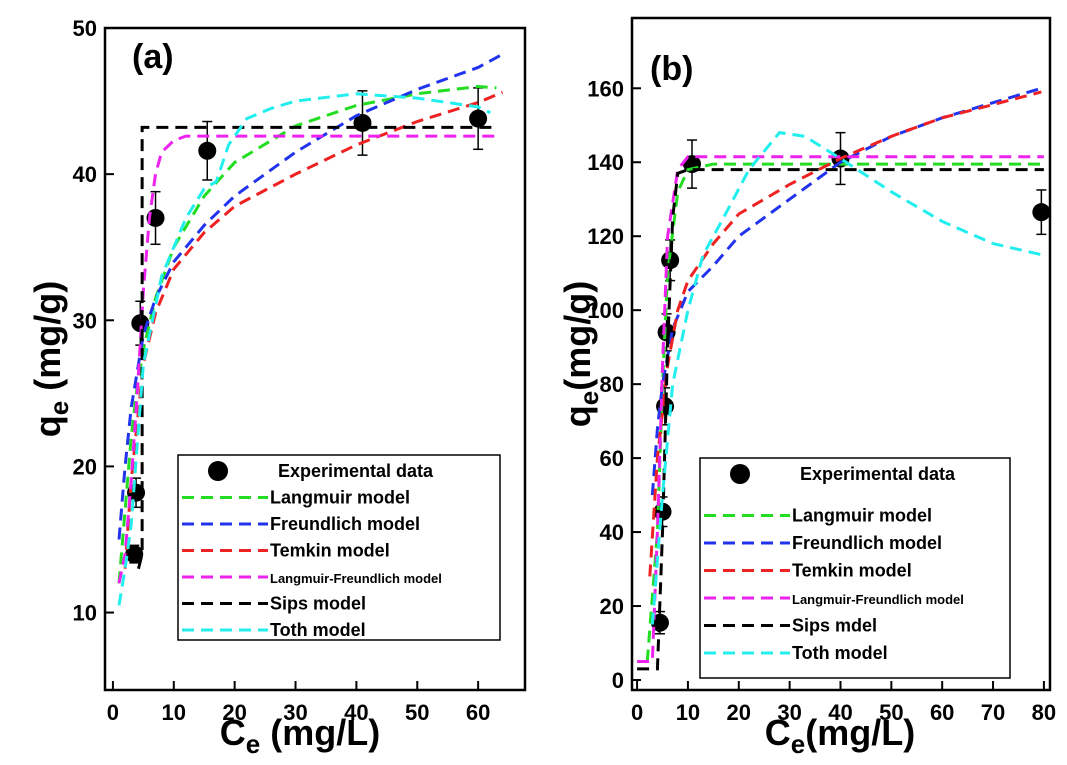 This screenshot has width=1067, height=765. Describe the element at coordinates (605, 236) in the screenshot. I see `y-tick-label: 120` at that location.